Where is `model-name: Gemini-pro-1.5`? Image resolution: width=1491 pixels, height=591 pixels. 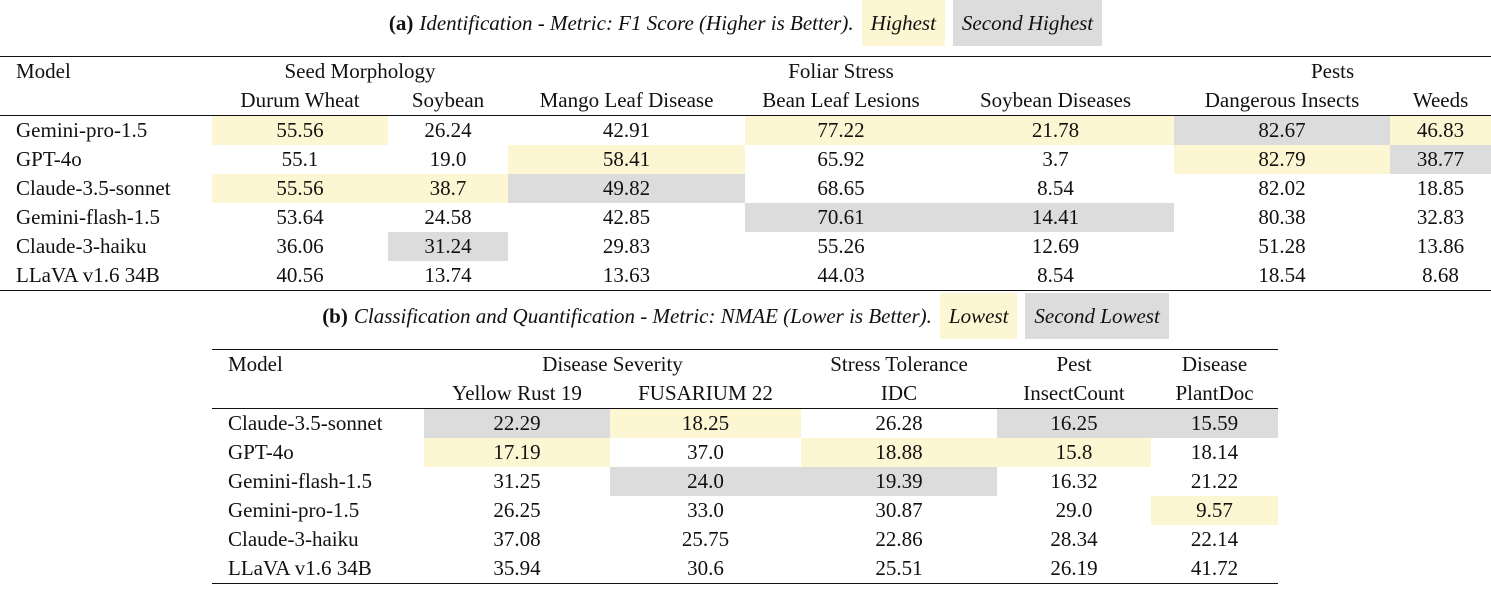
model-name: Gemini-pro-1.5 is located at coordinates (106, 130).